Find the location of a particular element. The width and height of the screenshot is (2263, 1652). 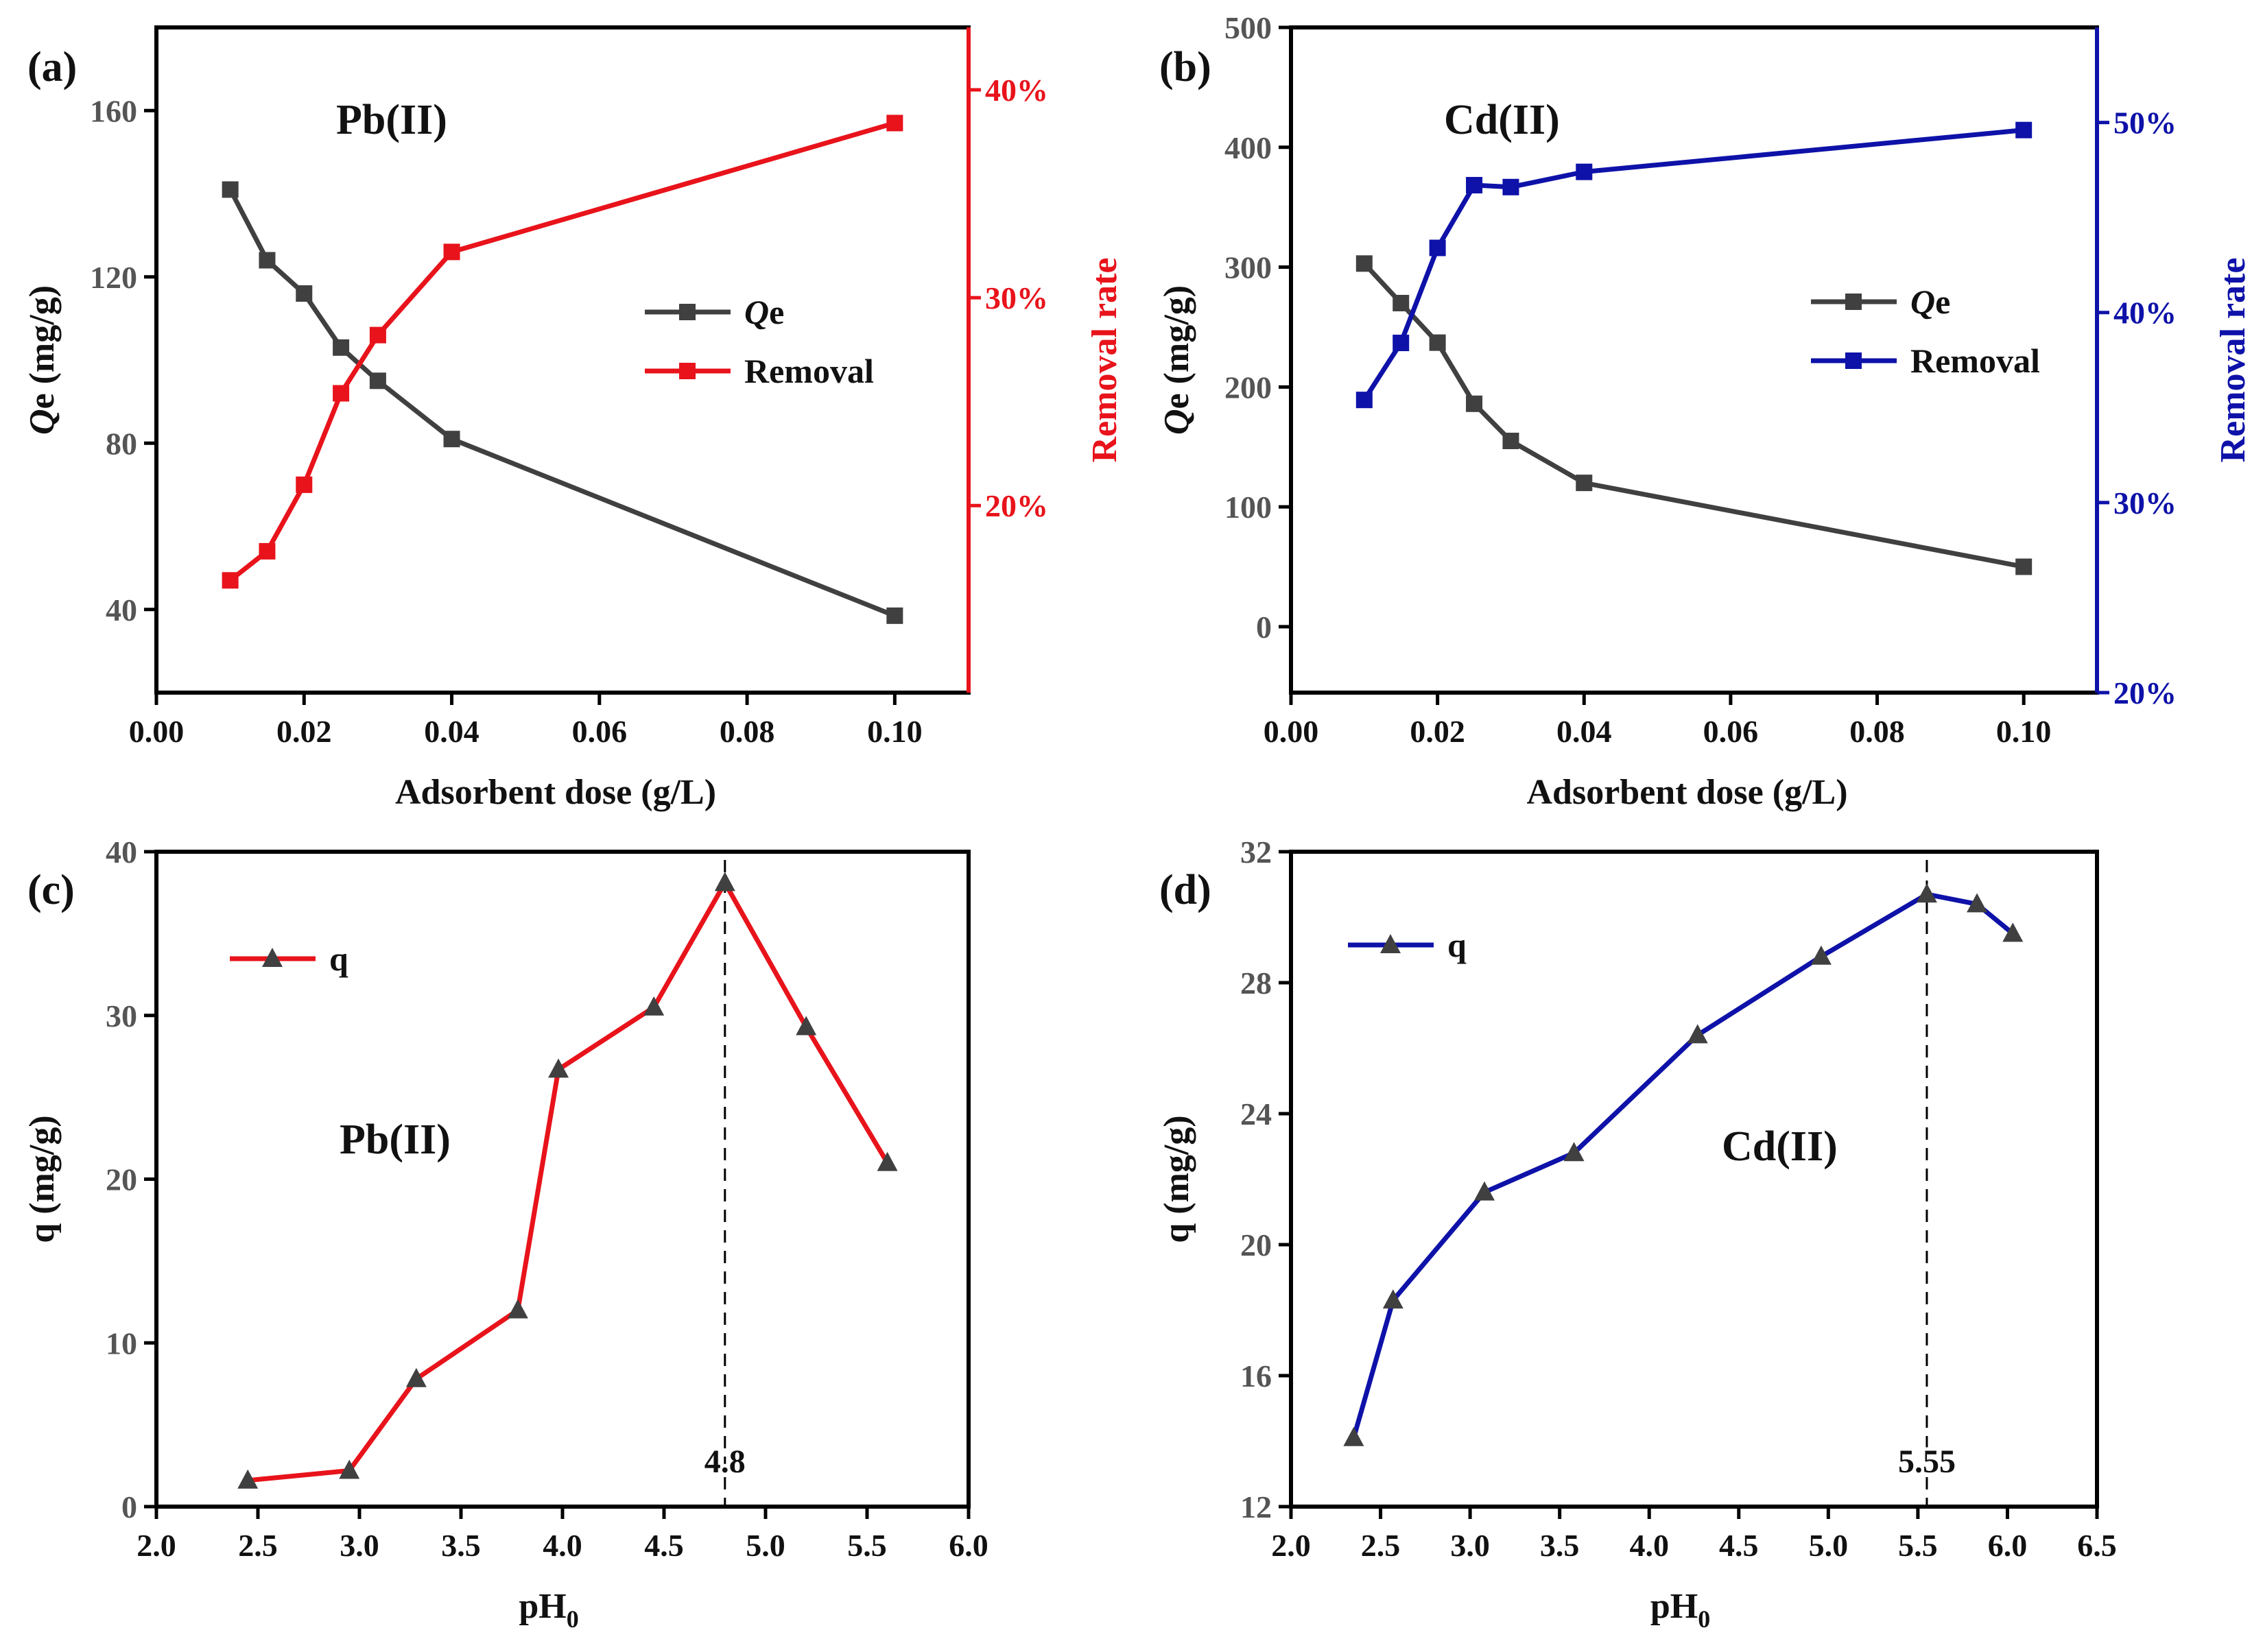

y-tick-label: 32 is located at coordinates (1256, 852).